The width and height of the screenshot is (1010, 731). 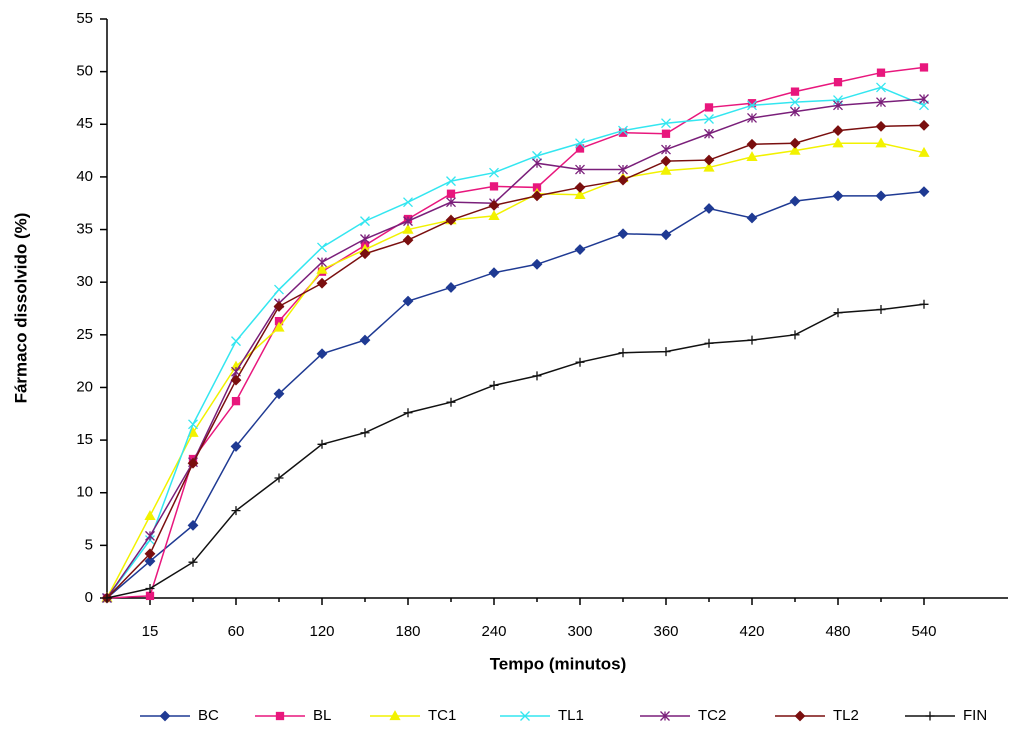 I want to click on y-tick-label: 10, so click(x=84, y=492).